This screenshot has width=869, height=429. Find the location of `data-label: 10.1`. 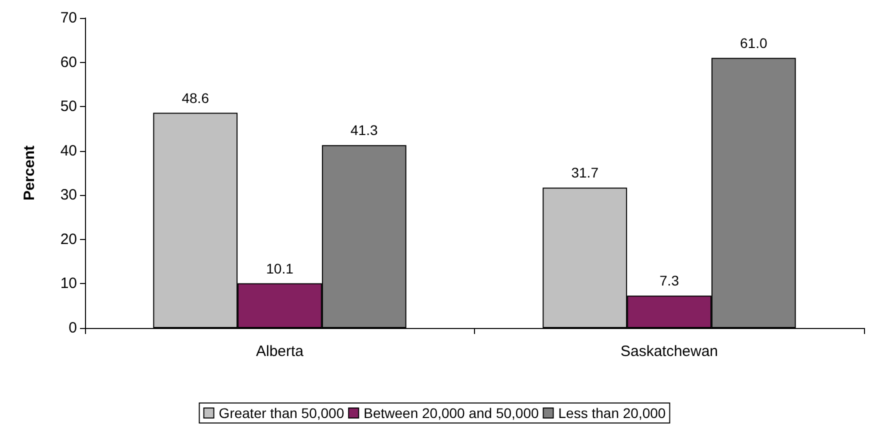

data-label: 10.1 is located at coordinates (280, 268).